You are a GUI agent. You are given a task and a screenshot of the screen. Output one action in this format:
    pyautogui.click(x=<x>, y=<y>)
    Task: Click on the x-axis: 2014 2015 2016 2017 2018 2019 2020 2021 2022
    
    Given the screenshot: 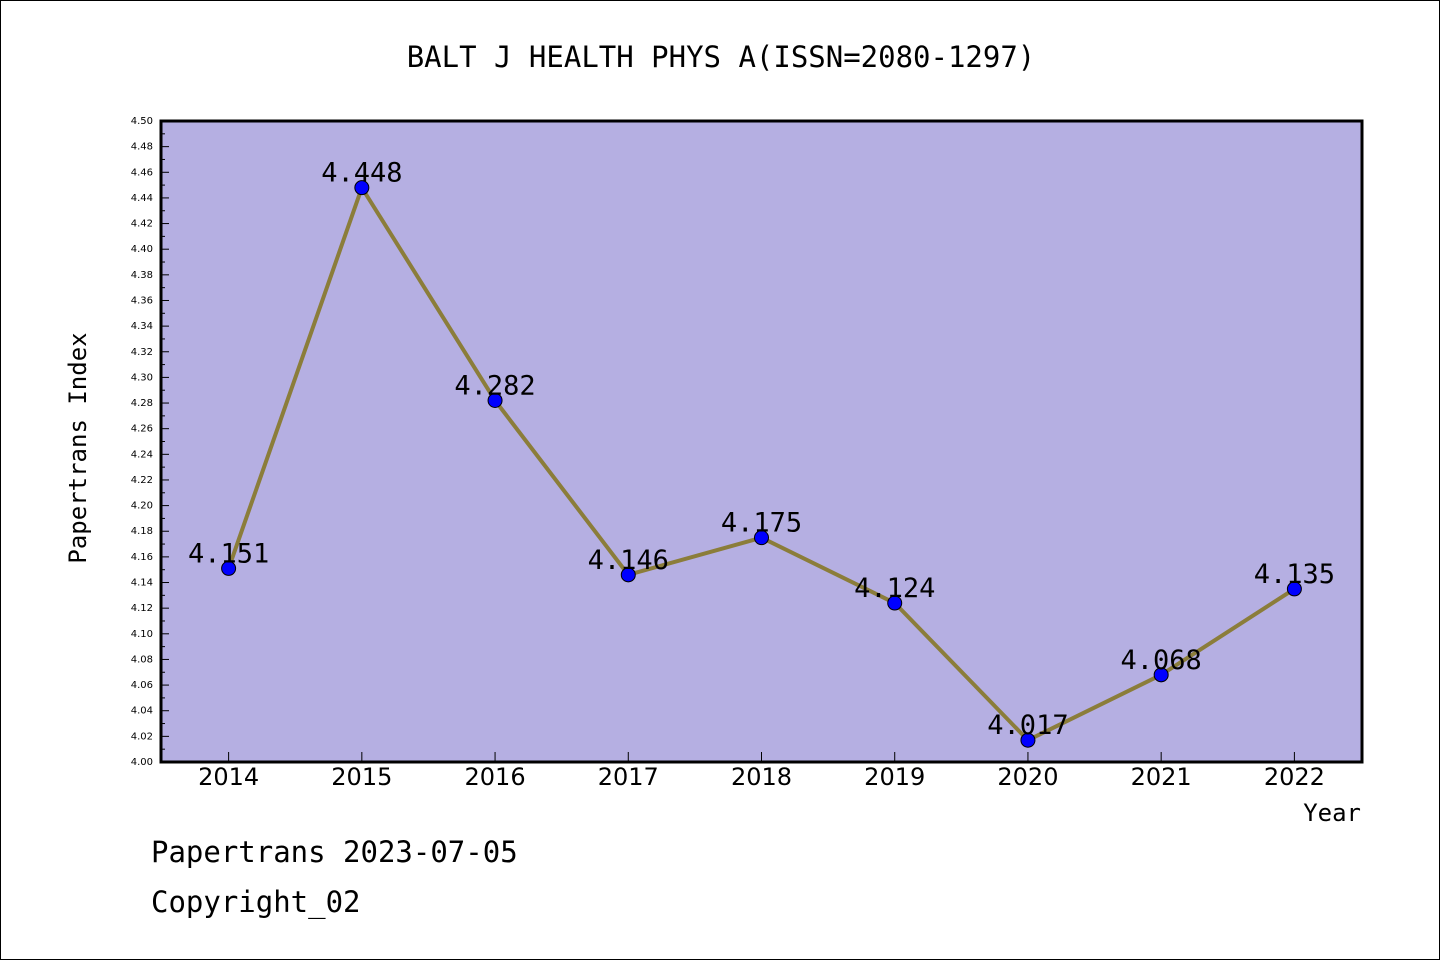 What is the action you would take?
    pyautogui.click(x=761, y=771)
    